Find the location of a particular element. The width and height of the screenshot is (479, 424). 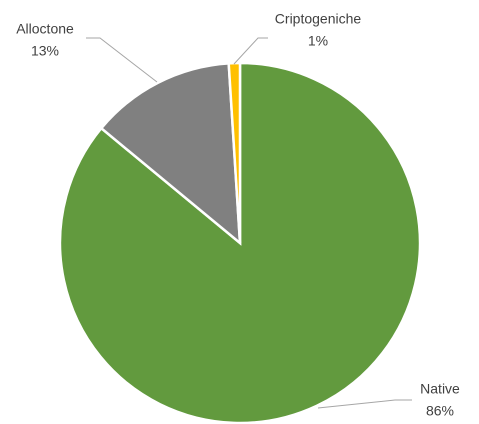

slice-label: Criptogeniche is located at coordinates (318, 19).